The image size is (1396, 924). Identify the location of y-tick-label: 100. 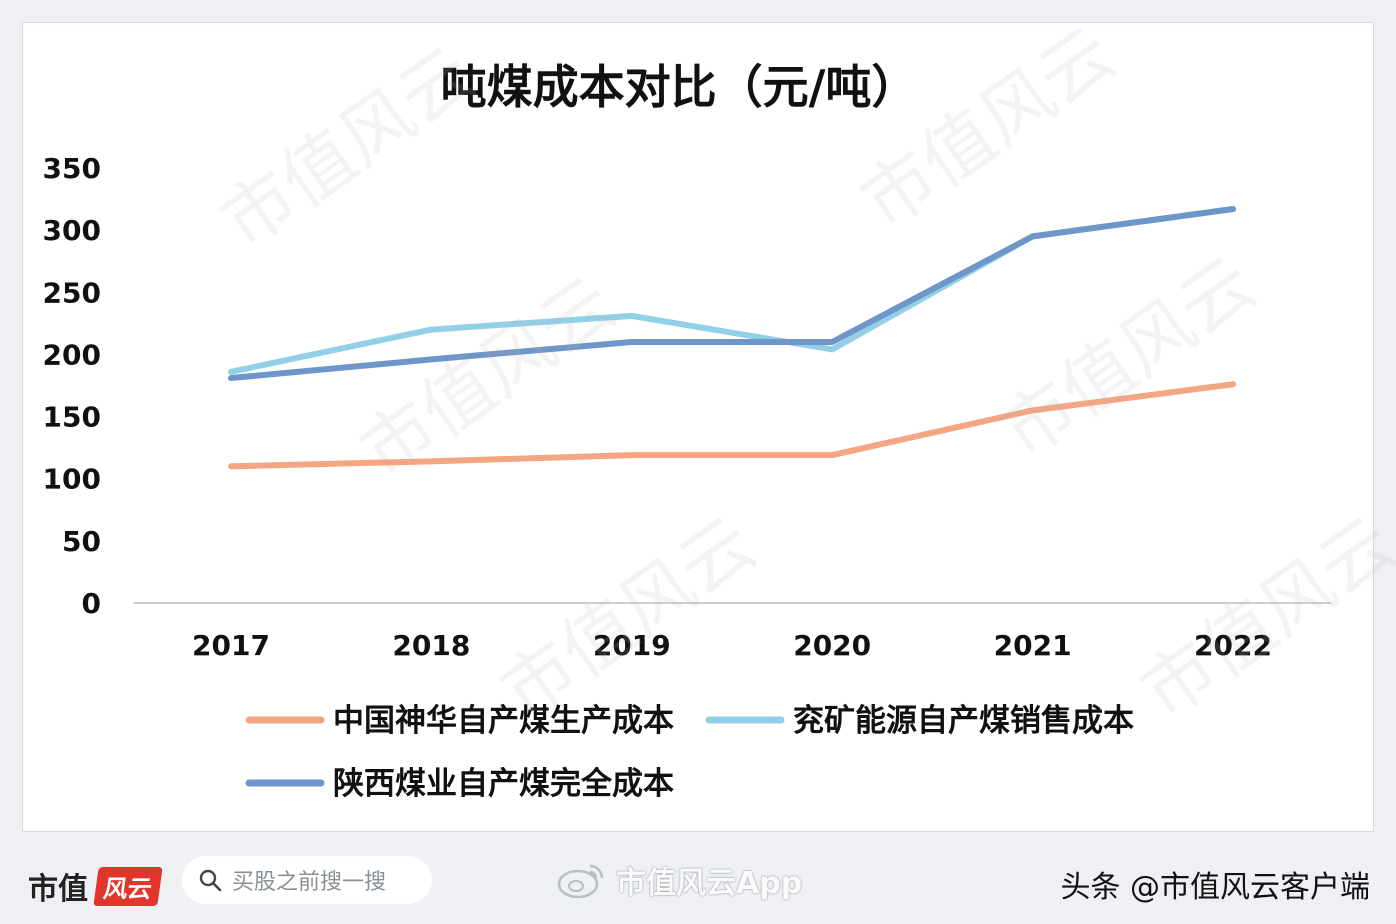
(72, 479).